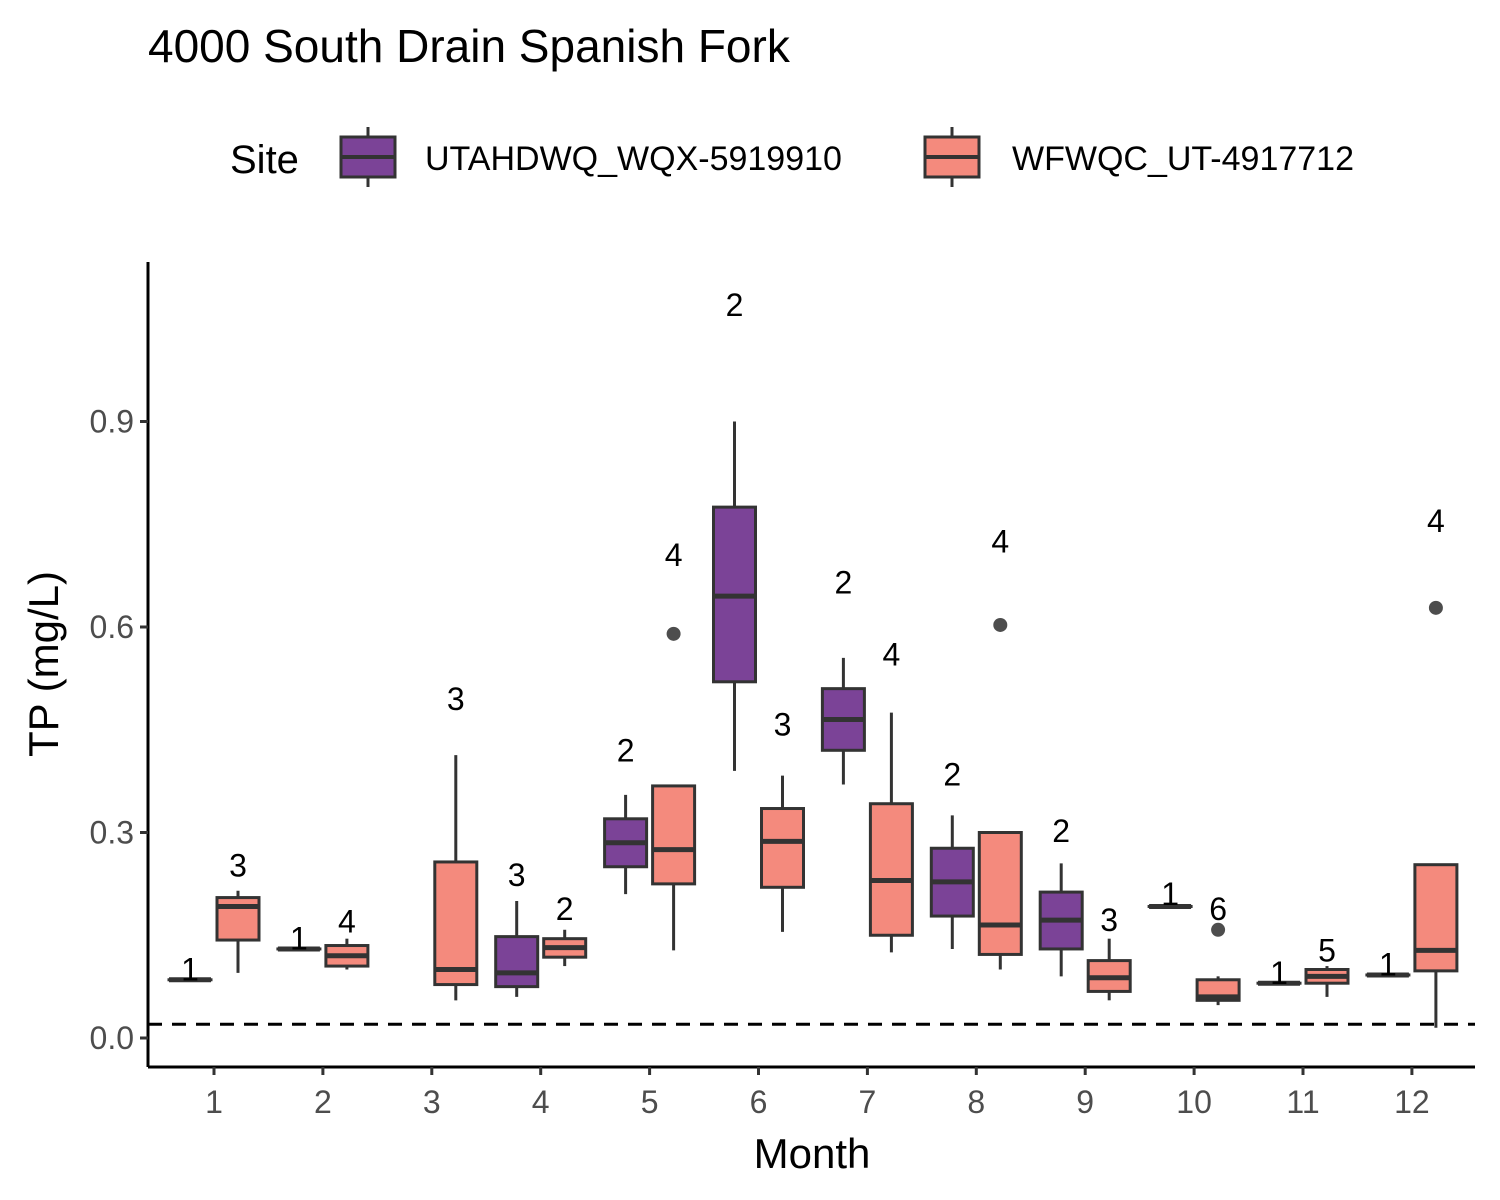 This screenshot has height=1200, width=1500. What do you see at coordinates (650, 1102) in the screenshot?
I see `x-tick-label-5: 5` at bounding box center [650, 1102].